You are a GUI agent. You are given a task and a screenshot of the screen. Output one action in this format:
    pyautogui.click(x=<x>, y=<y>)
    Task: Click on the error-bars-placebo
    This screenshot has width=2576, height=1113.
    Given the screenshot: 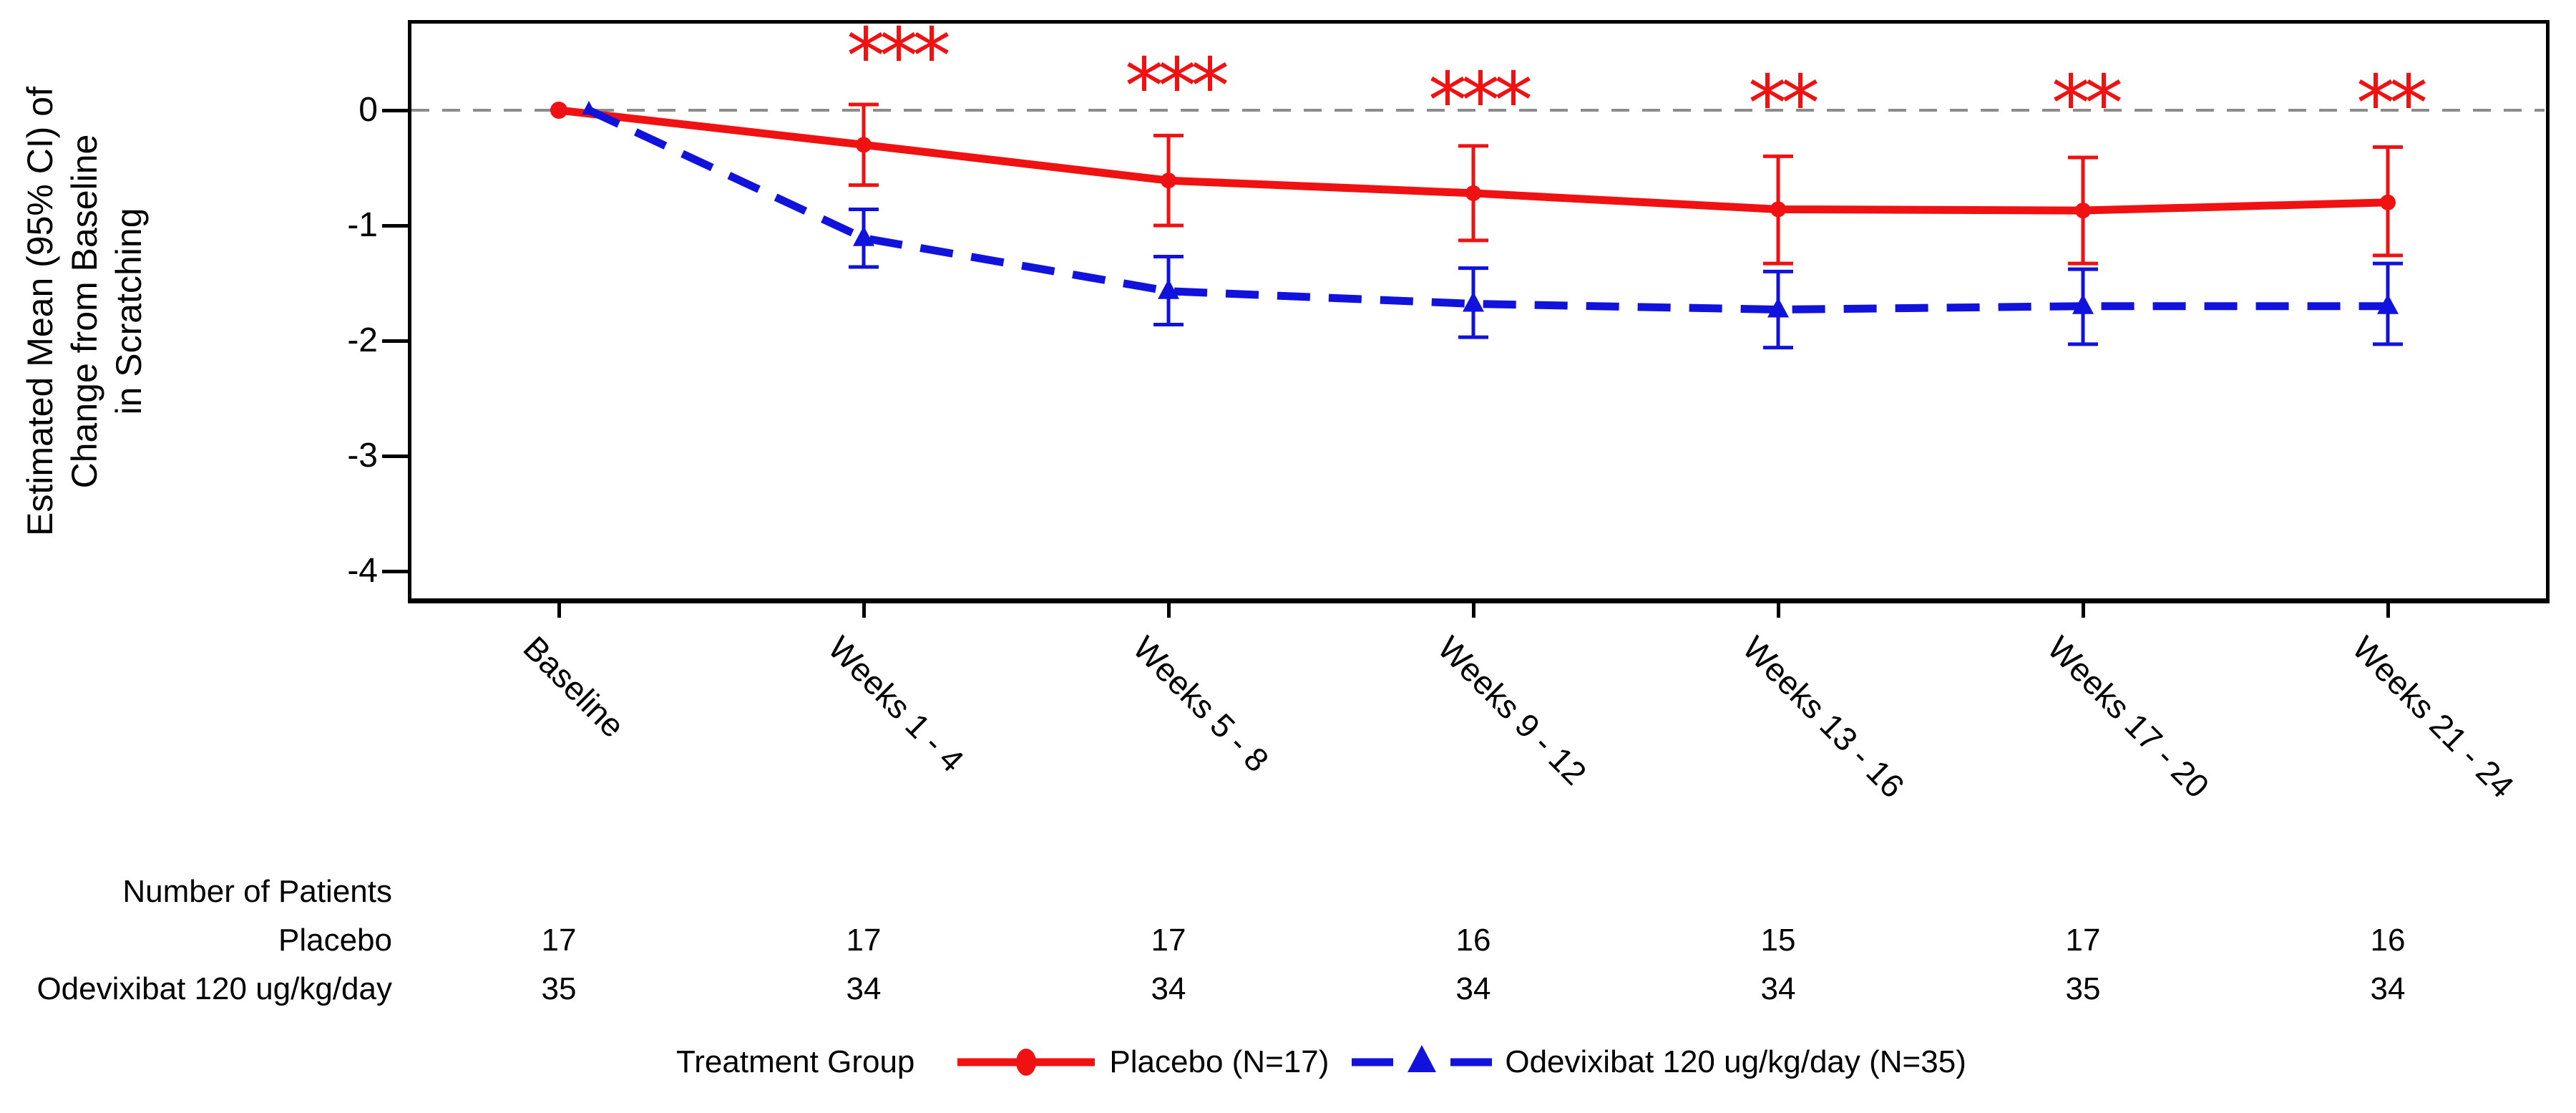 What is the action you would take?
    pyautogui.click(x=1626, y=184)
    